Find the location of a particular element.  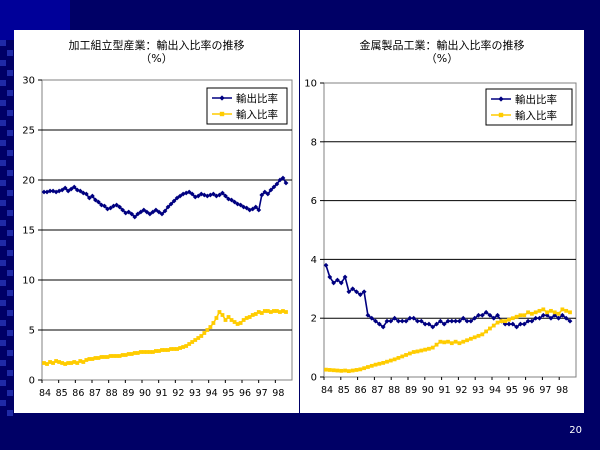

y-tick-label: 2 is located at coordinates (314, 319).